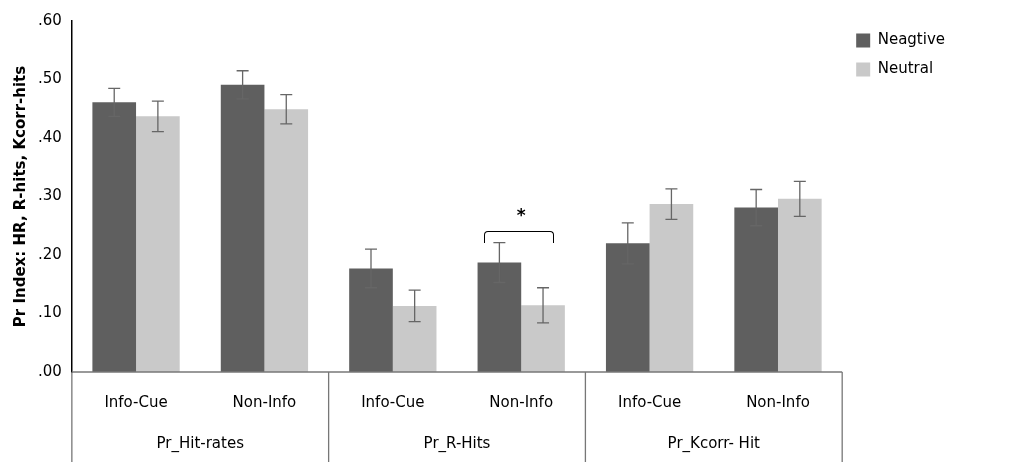 This screenshot has width=1023, height=470. I want to click on annotation: *, so click(521, 214).